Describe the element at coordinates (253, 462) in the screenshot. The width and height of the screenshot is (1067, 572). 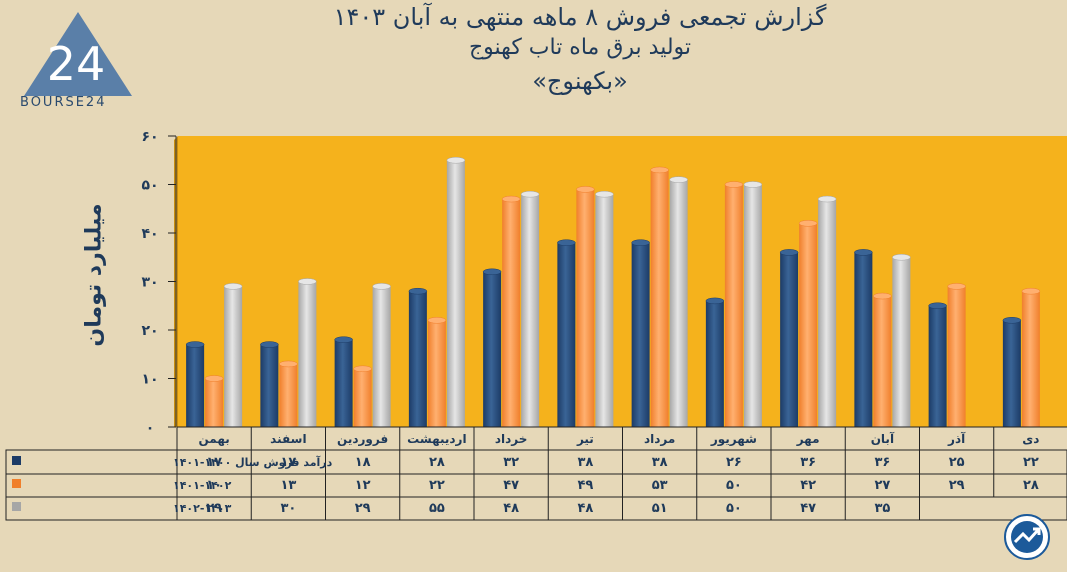
I see `legend-entry: درآمد فروش سال ۱۴۰۰-۱۴۰۱` at that location.